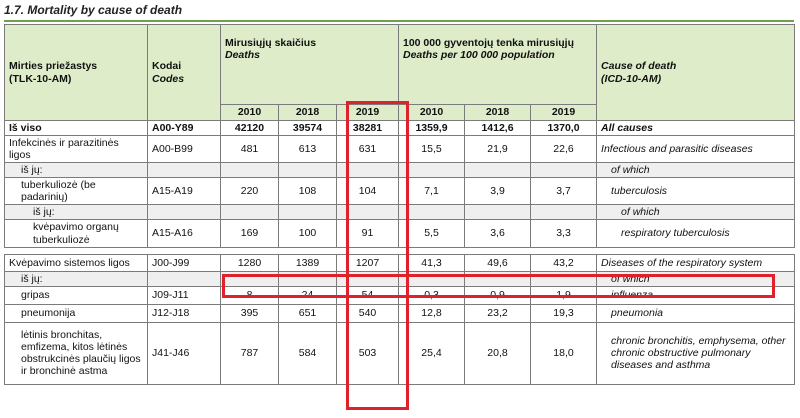 The width and height of the screenshot is (800, 418). Describe the element at coordinates (431, 128) in the screenshot. I see `rate-2010: 1359,9` at that location.